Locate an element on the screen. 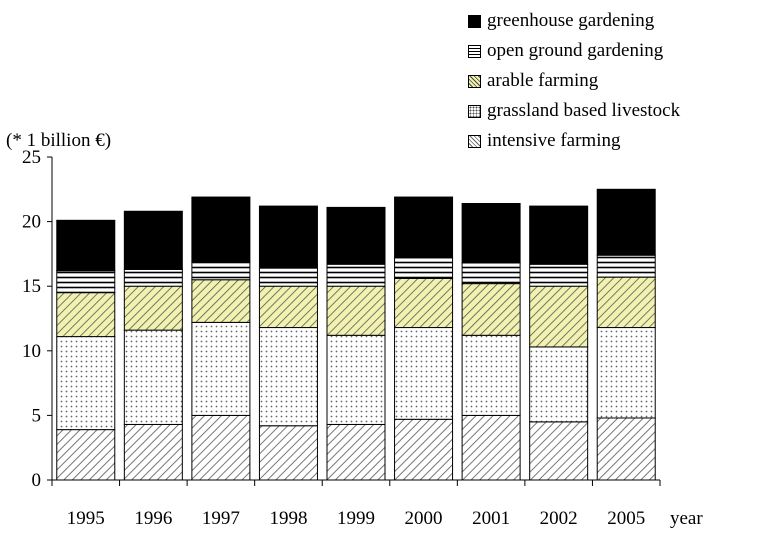 This screenshot has height=534, width=757. x-tick-label: 2000 is located at coordinates (424, 518).